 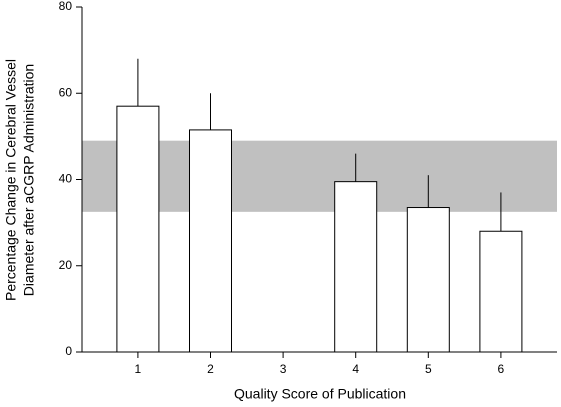 I want to click on x-tick-label: 6, so click(x=501, y=369).